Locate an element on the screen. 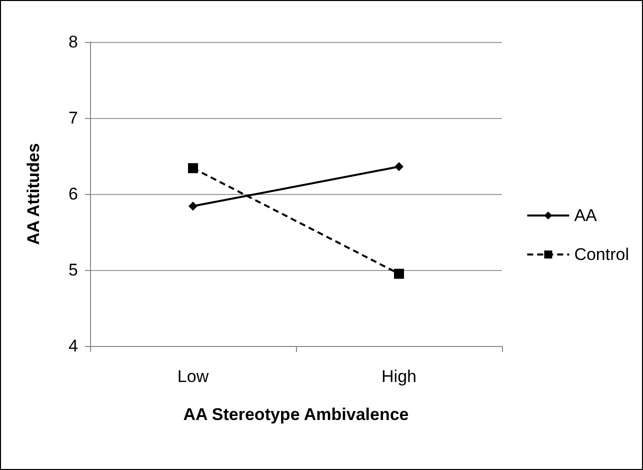 The image size is (643, 470). x-tick-label: High is located at coordinates (399, 376).